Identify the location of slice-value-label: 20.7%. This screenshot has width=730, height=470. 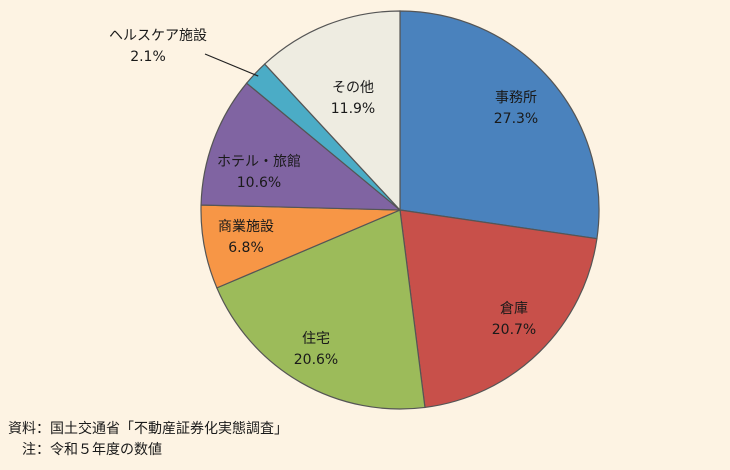
(514, 330).